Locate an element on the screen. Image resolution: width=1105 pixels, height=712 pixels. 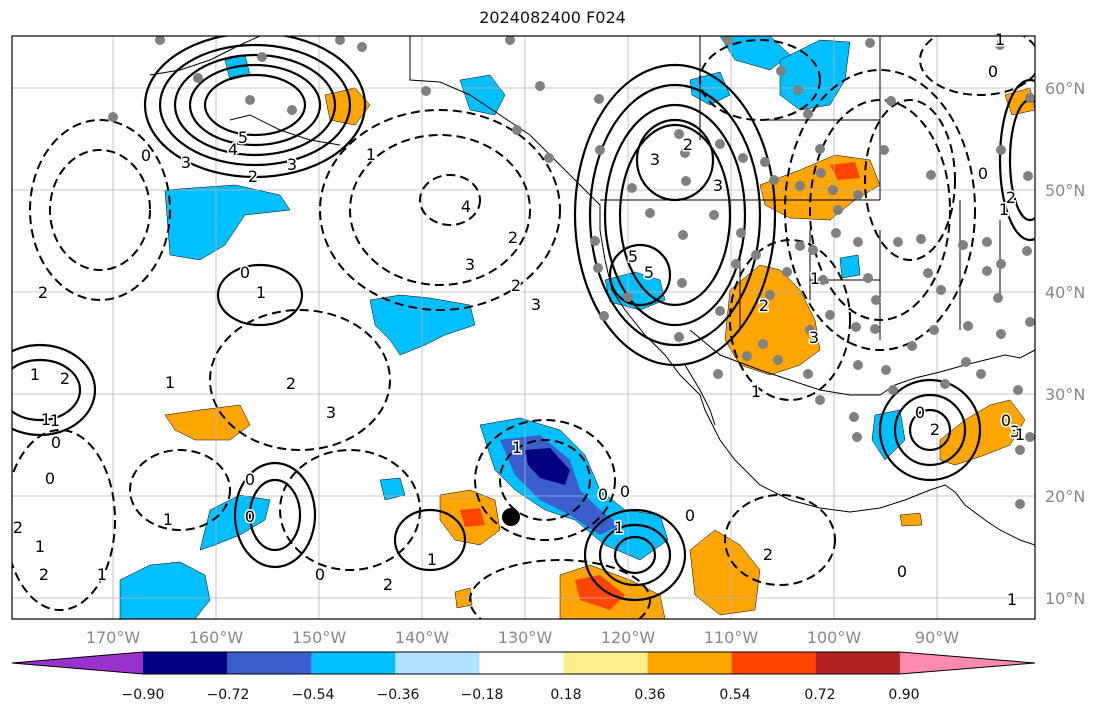
colorbar-tick-label: 0.36 is located at coordinates (649, 695).